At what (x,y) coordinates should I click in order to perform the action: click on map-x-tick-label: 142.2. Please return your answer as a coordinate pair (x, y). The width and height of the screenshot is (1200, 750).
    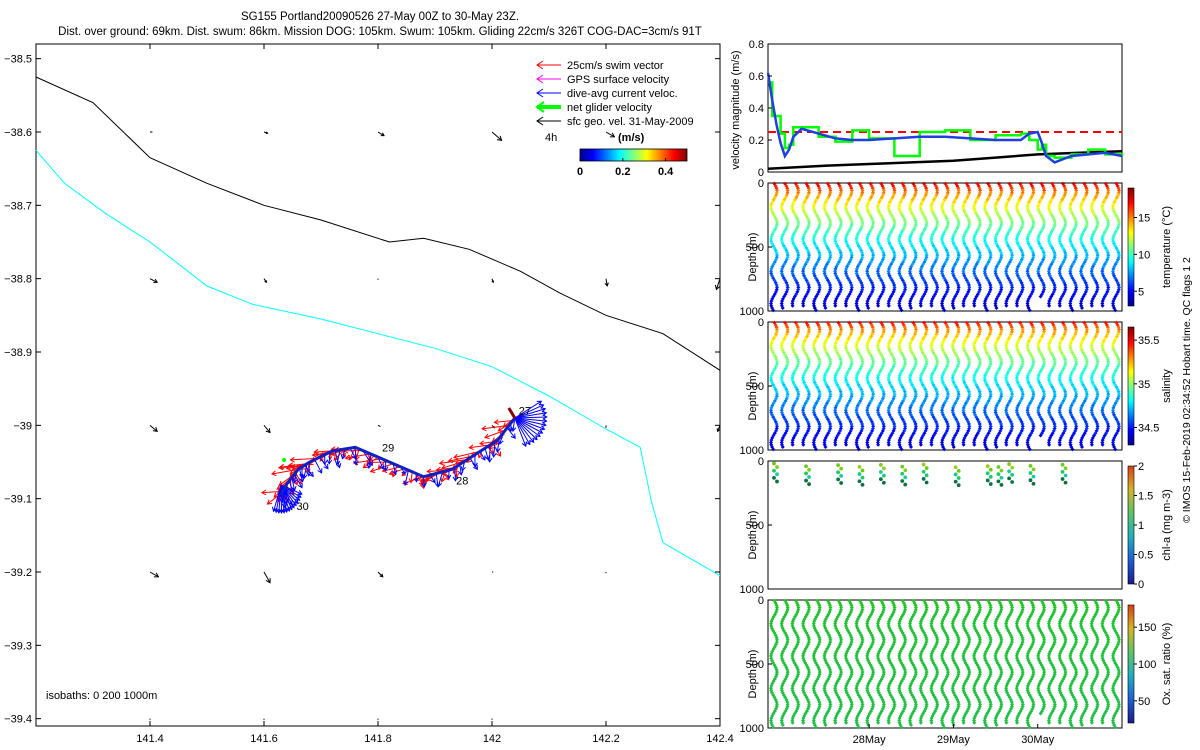
    Looking at the image, I should click on (606, 739).